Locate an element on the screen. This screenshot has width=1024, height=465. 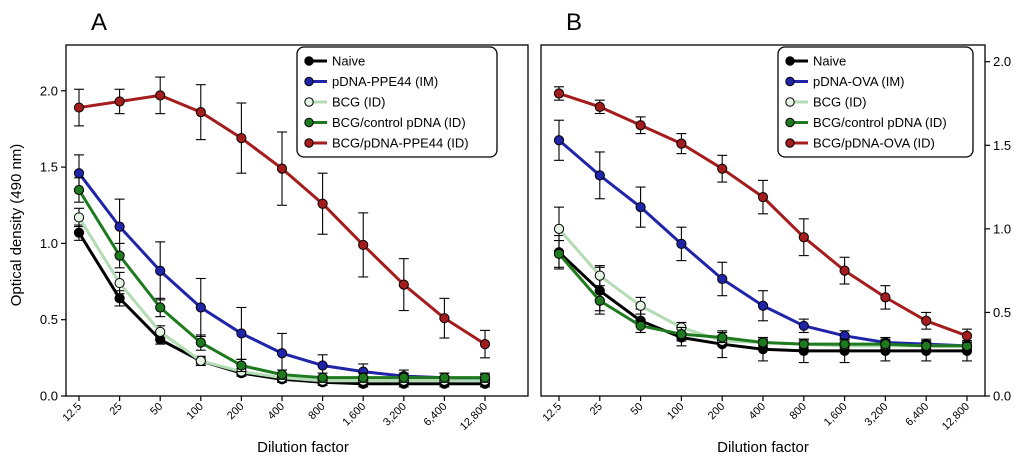
panel-b-label: B is located at coordinates (574, 22).